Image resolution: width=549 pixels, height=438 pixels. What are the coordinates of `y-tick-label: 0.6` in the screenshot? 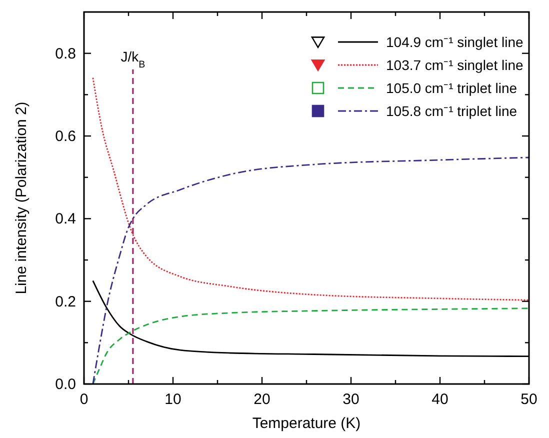 It's located at (65, 136).